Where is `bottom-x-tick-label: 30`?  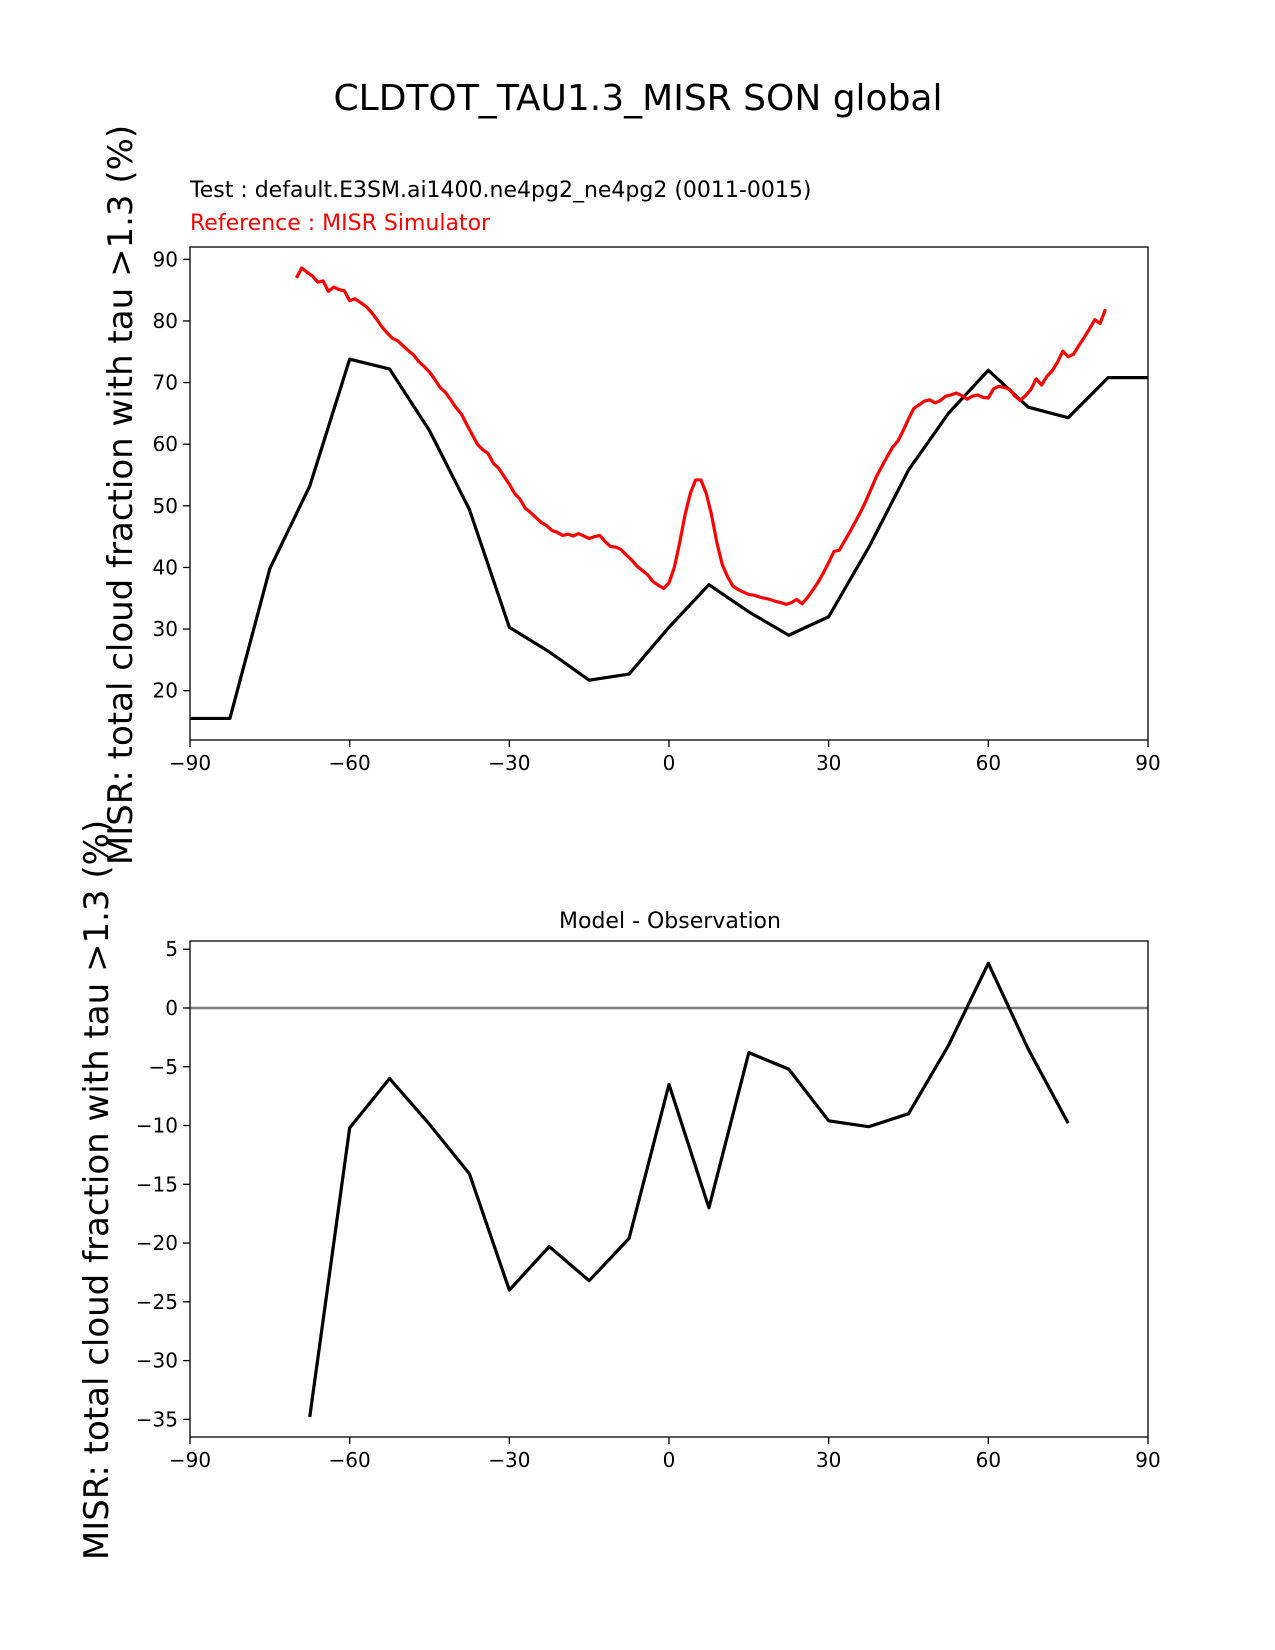
bottom-x-tick-label: 30 is located at coordinates (828, 1460).